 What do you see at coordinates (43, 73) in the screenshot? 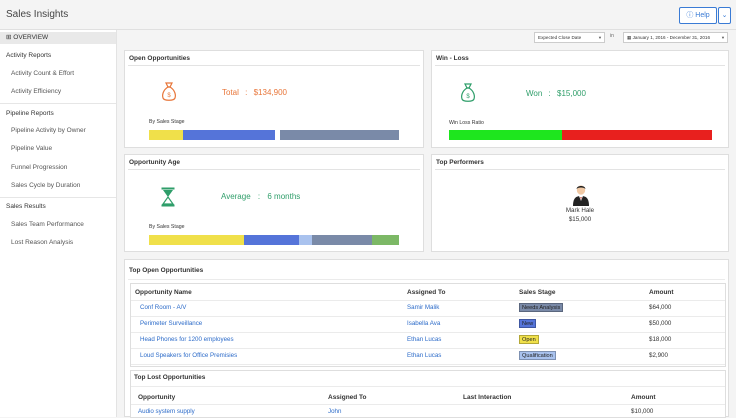
I see `sidebar-item-activity-count: Activity Count & Effort` at bounding box center [43, 73].